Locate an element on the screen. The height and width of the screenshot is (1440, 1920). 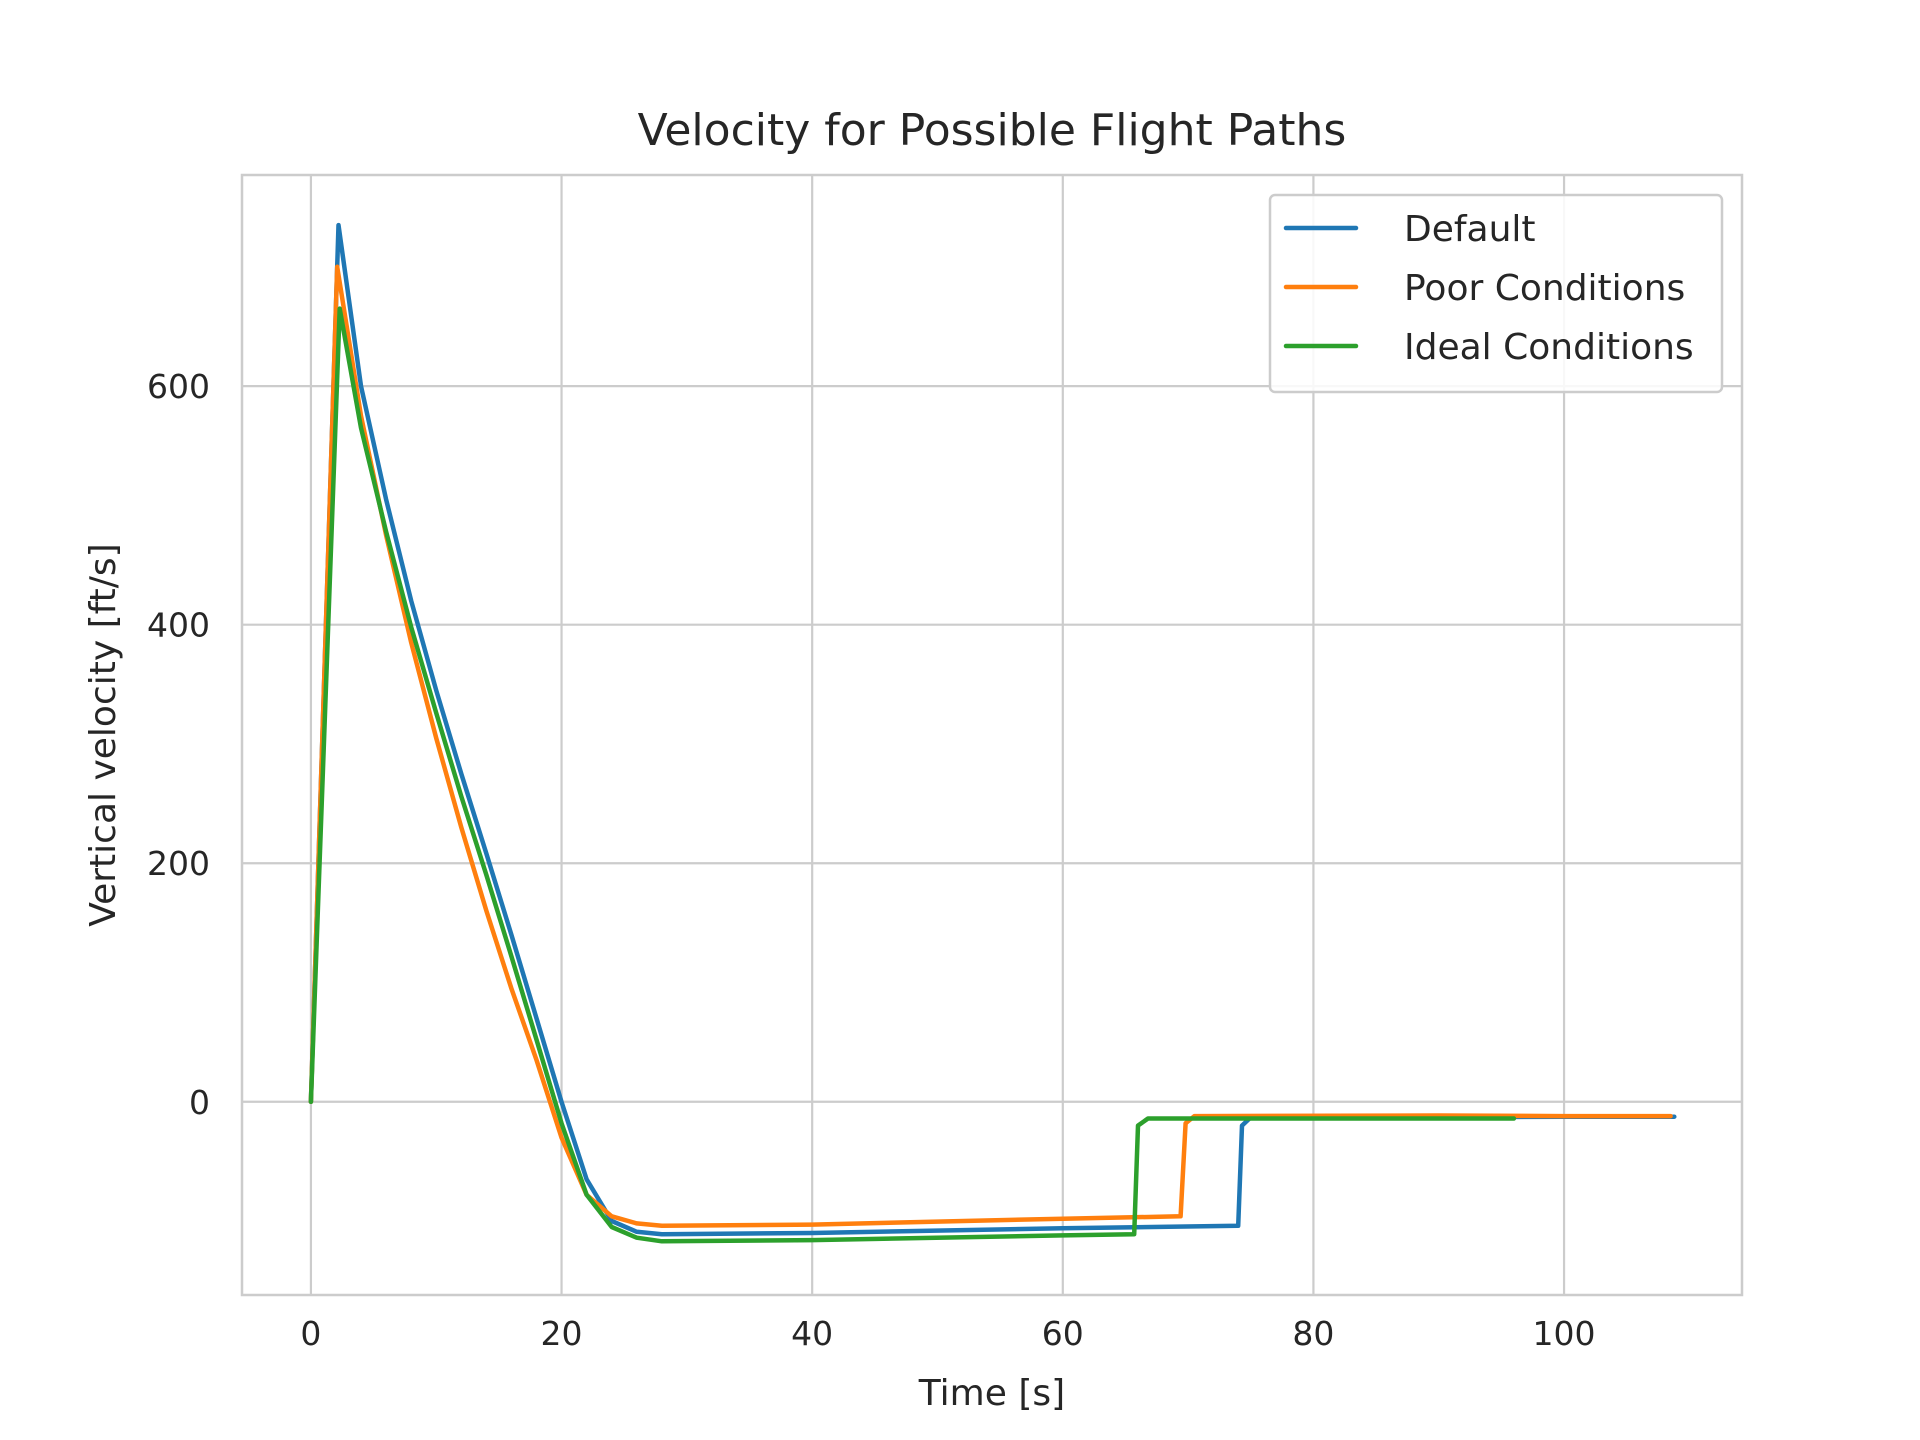
x-tick-label: 60 is located at coordinates (1063, 1333).